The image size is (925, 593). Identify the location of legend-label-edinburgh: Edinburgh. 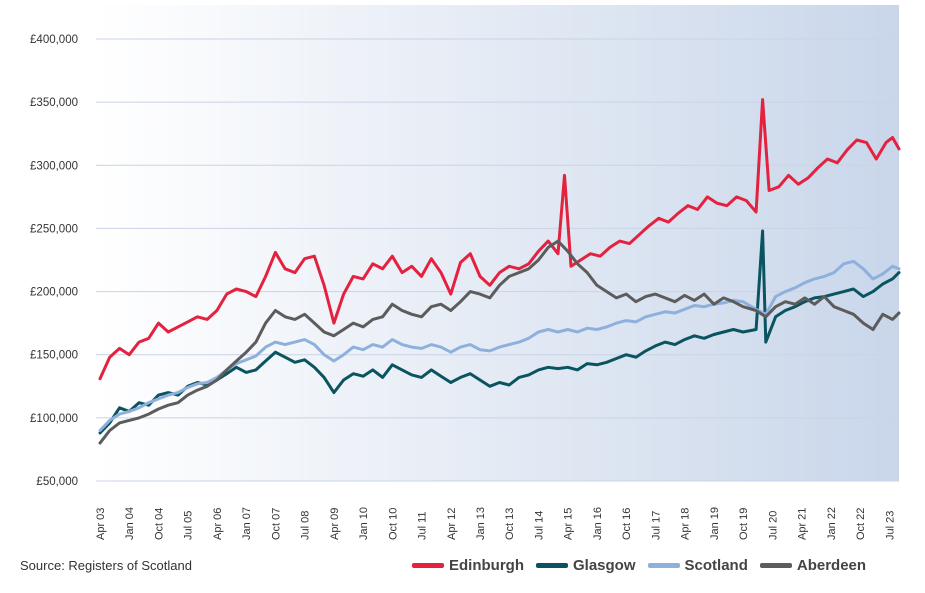
(486, 565).